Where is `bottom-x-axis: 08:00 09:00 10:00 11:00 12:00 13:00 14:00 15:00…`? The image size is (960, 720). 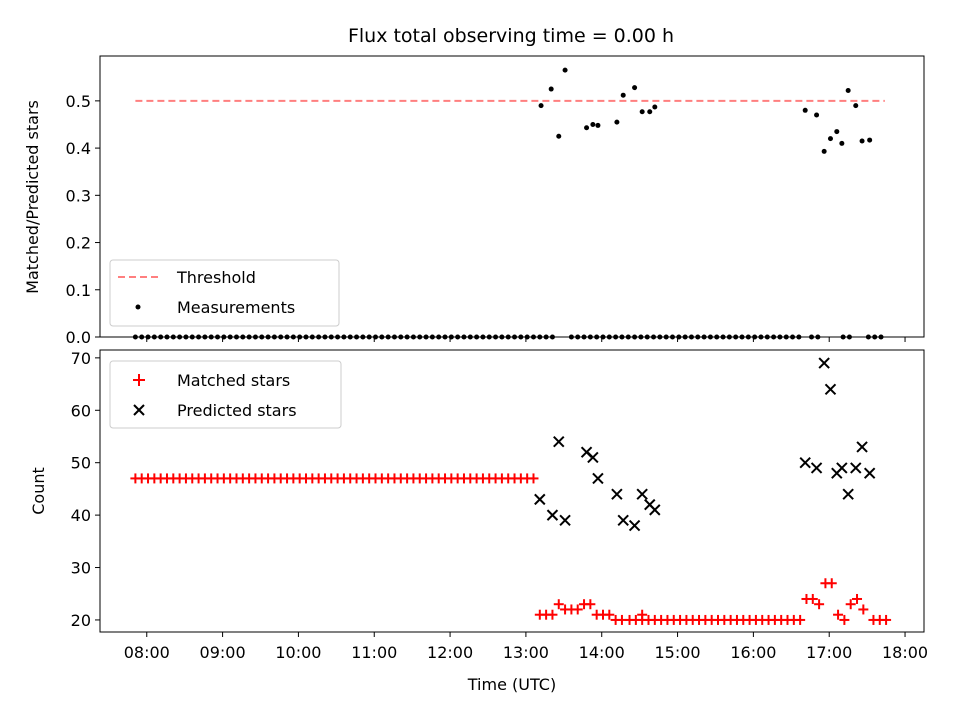
bottom-x-axis: 08:00 09:00 10:00 11:00 12:00 13:00 14:00 15:00… is located at coordinates (526, 647).